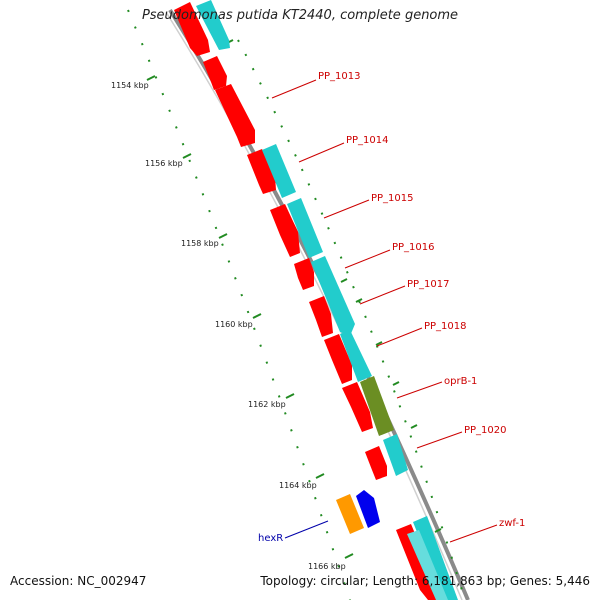 This screenshot has width=600, height=600. Describe the element at coordinates (164, 163) in the screenshot. I see `tick-label-1156: 1156 kbp` at that location.